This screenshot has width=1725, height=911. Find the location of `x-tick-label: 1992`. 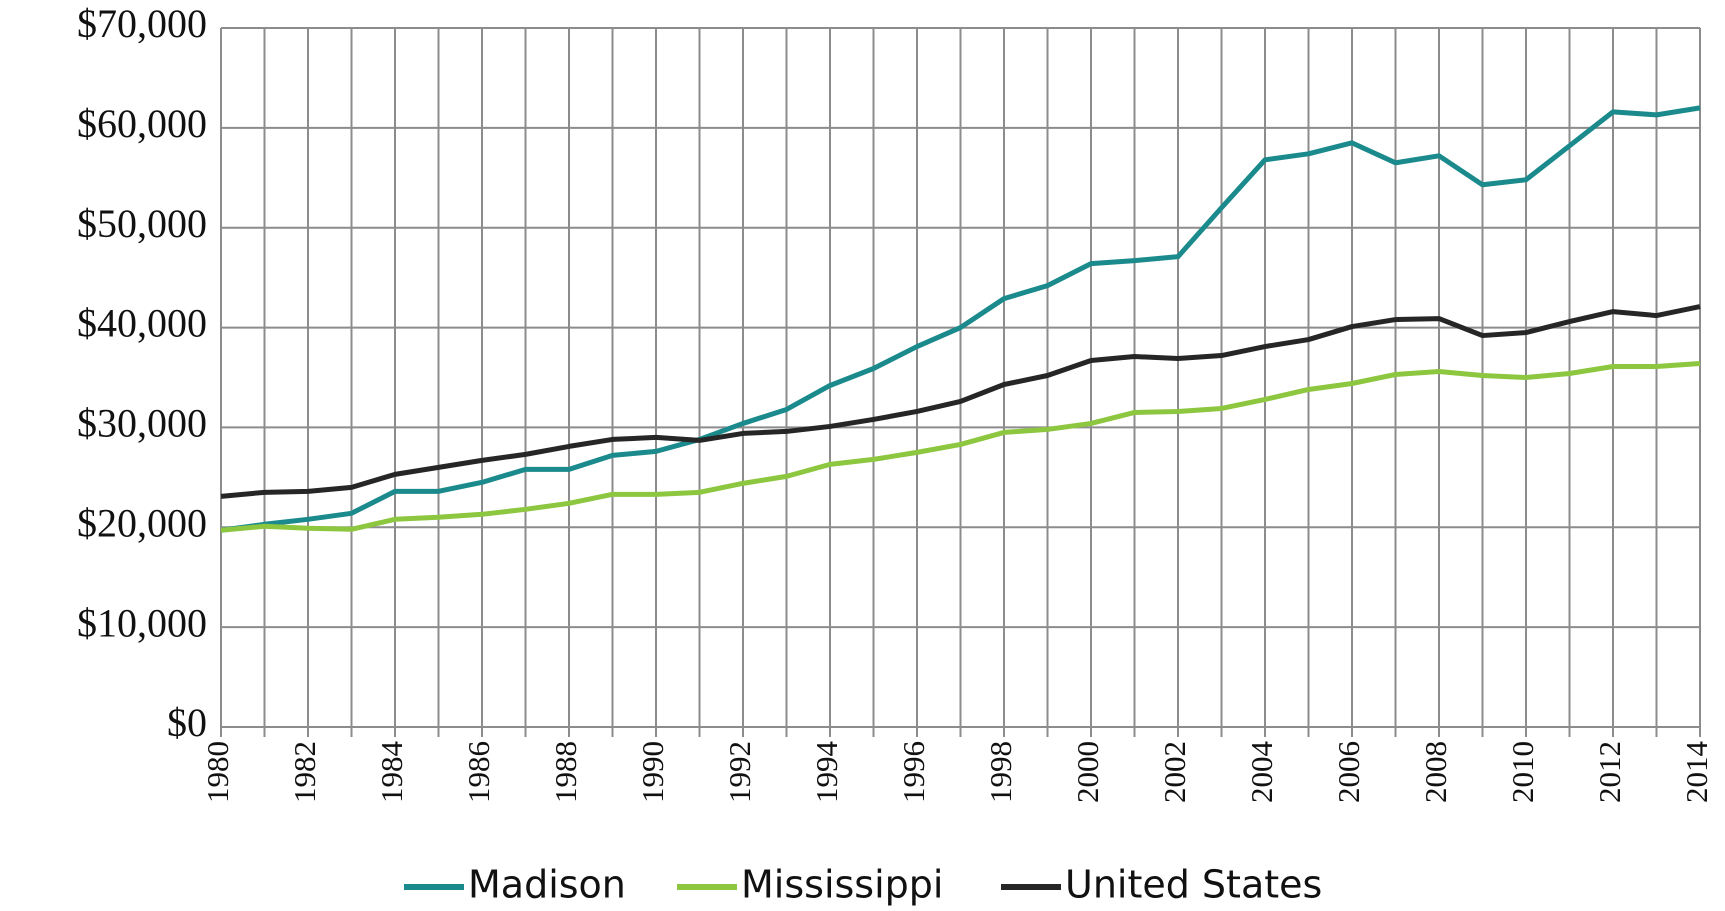

x-tick-label: 1992 is located at coordinates (739, 772).